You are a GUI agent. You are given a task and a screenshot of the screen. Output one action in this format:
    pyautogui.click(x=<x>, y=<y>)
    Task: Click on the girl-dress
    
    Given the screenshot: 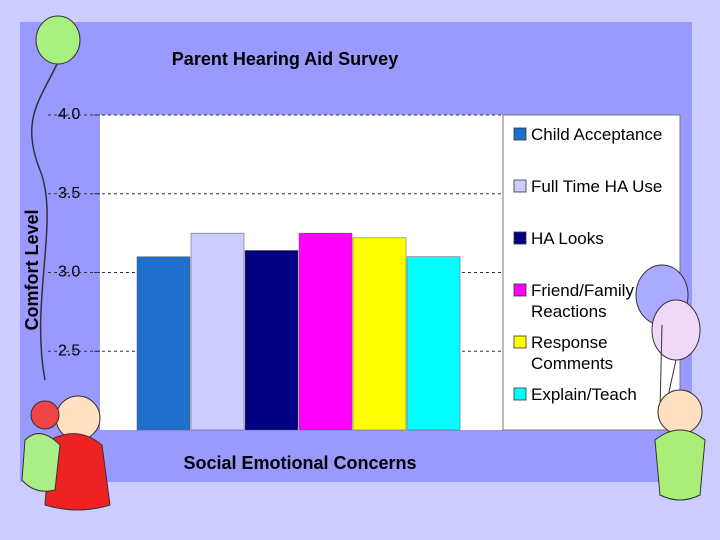 What is the action you would take?
    pyautogui.click(x=77, y=472)
    